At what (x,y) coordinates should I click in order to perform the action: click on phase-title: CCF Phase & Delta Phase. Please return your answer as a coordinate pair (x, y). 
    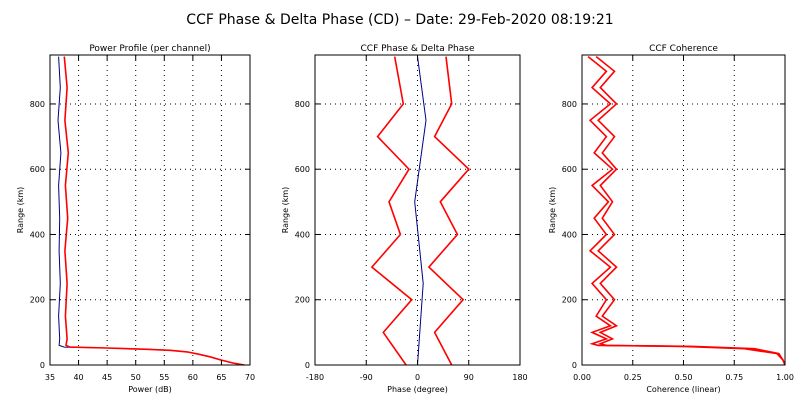
    Looking at the image, I should click on (418, 49).